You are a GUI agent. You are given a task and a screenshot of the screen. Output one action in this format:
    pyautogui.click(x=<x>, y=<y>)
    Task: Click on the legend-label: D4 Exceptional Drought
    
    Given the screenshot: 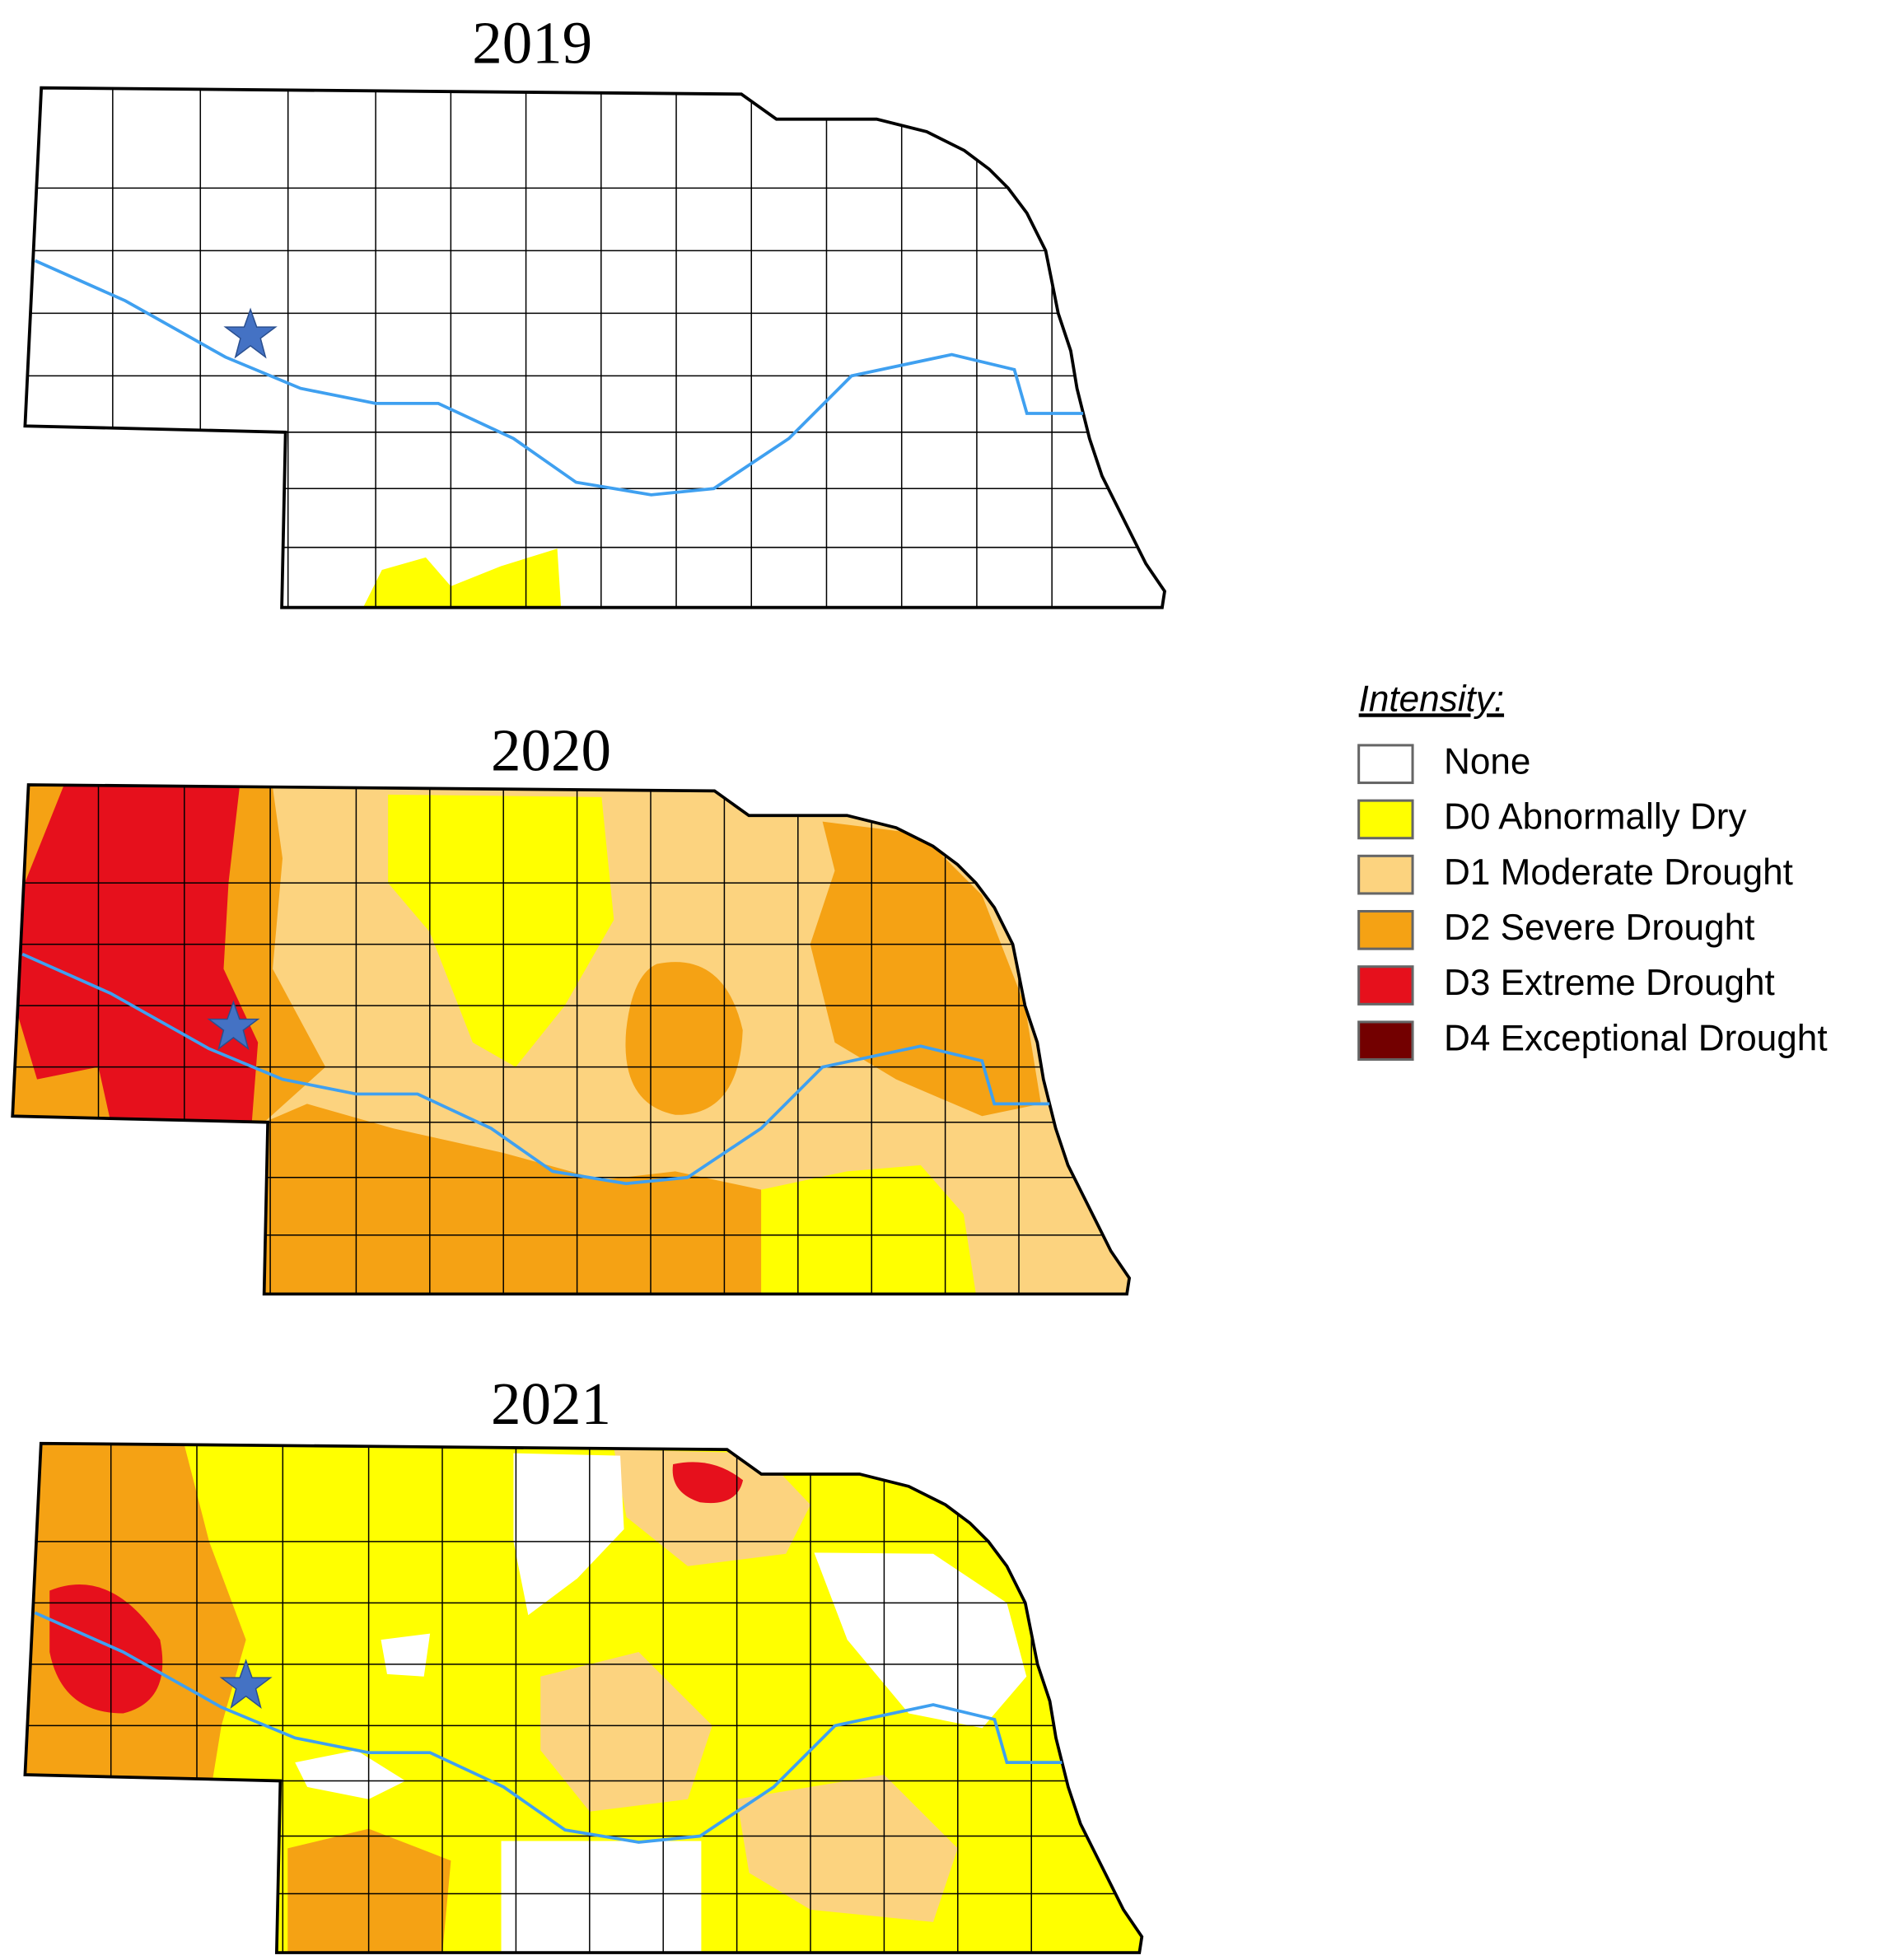 What is the action you would take?
    pyautogui.click(x=1636, y=1038)
    